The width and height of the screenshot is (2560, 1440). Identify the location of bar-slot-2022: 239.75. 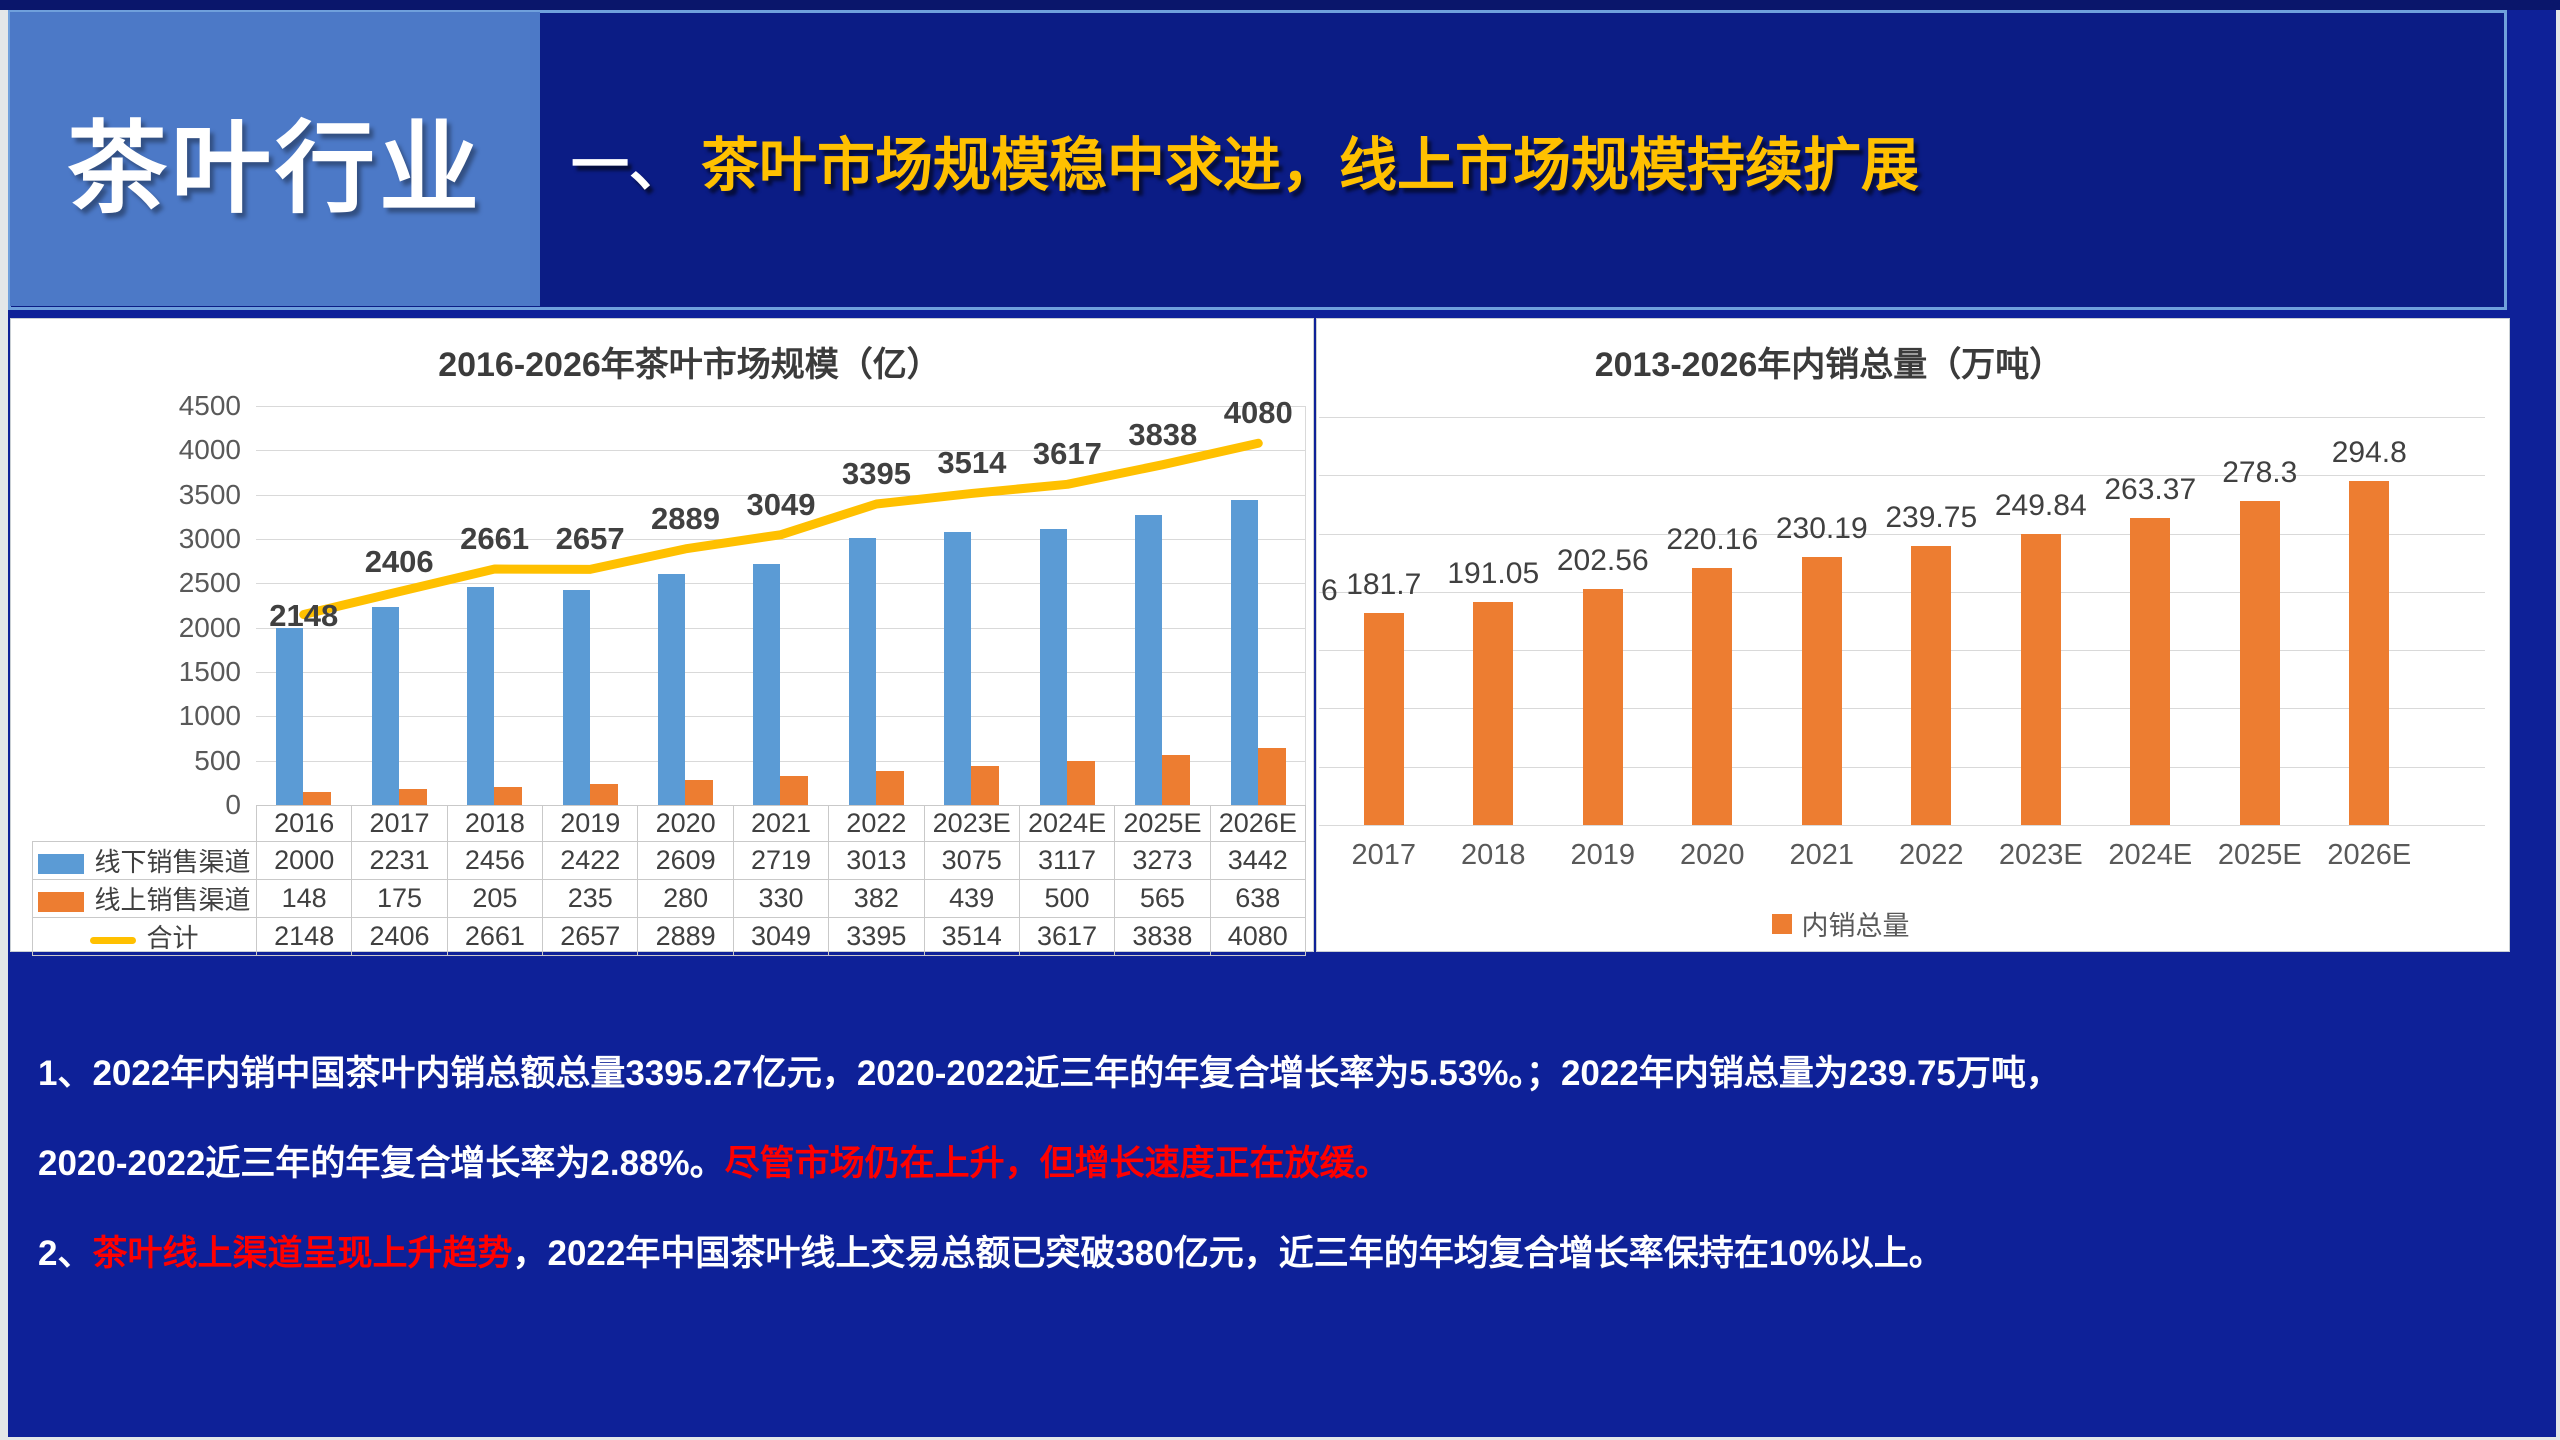
(1932, 621).